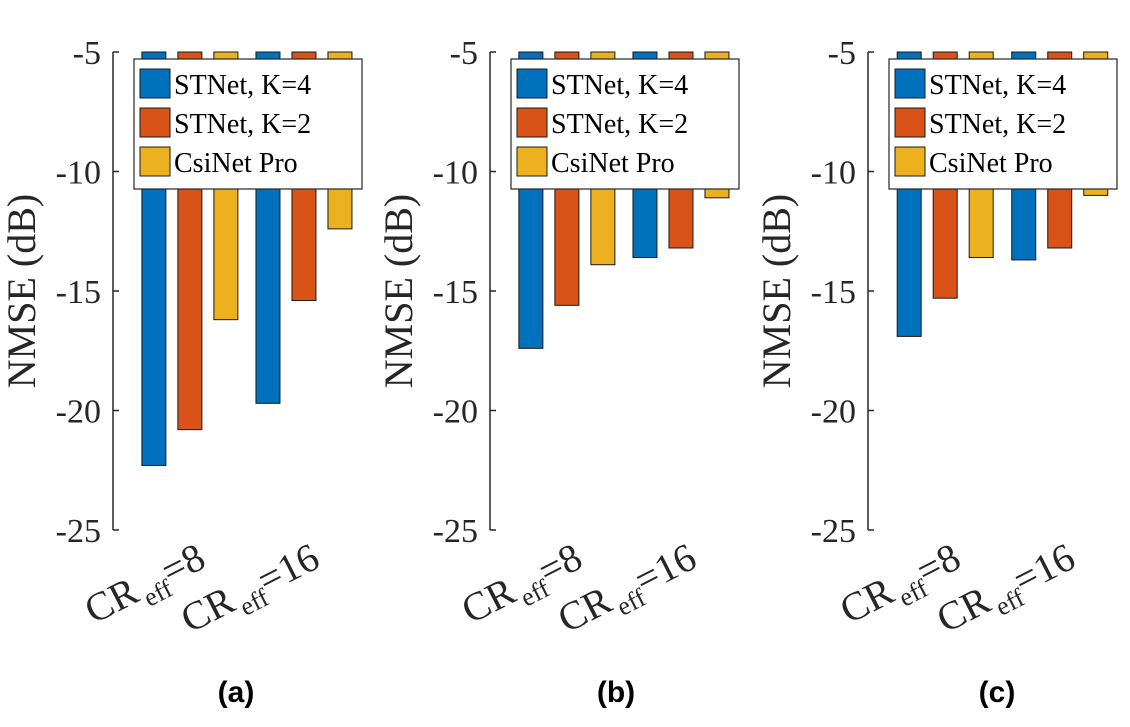  What do you see at coordinates (616, 692) in the screenshot?
I see `panel-label: (b)` at bounding box center [616, 692].